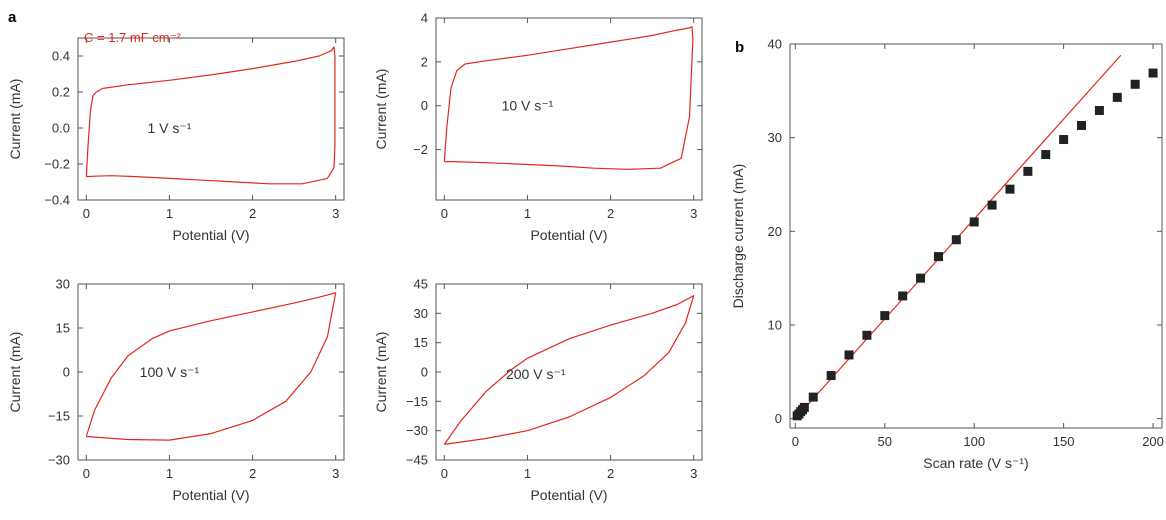 The height and width of the screenshot is (520, 1166). Describe the element at coordinates (169, 128) in the screenshot. I see `scan-rate-annotation: 1 V s⁻¹` at that location.